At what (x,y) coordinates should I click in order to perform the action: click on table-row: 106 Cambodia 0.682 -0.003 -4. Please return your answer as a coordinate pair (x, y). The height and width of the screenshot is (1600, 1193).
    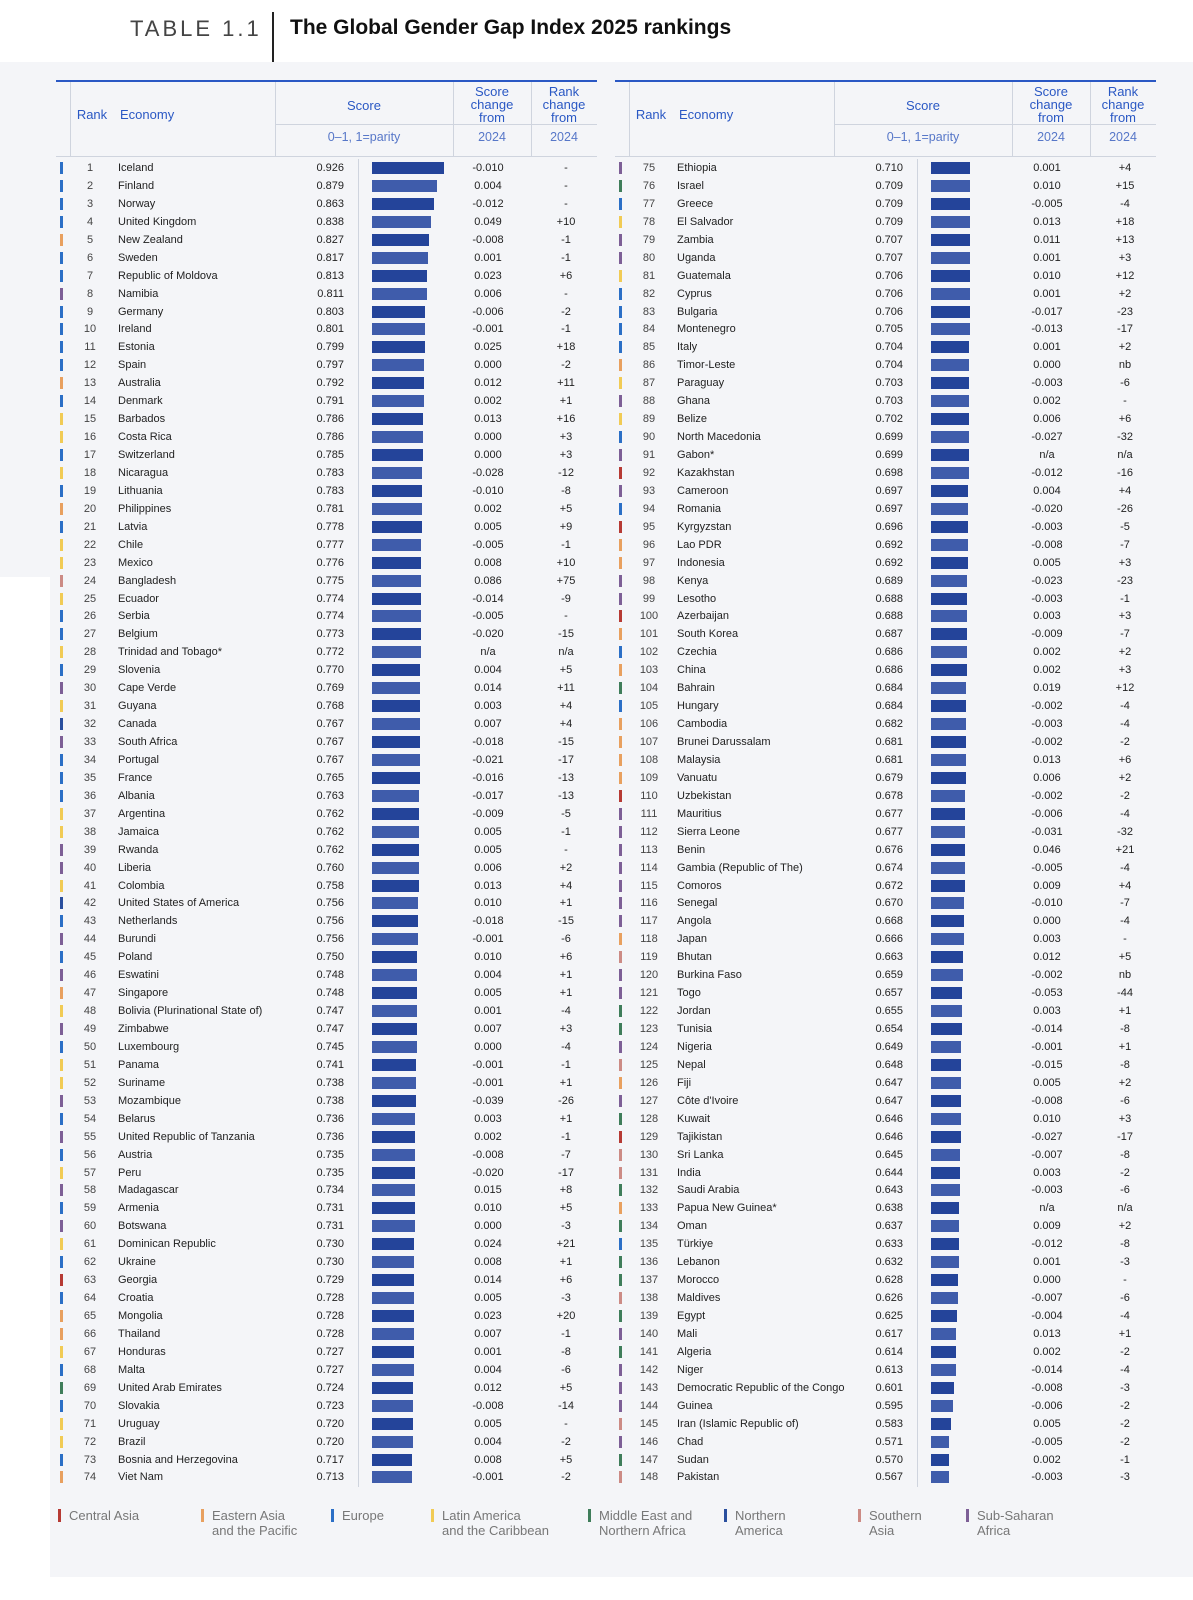
    Looking at the image, I should click on (885, 724).